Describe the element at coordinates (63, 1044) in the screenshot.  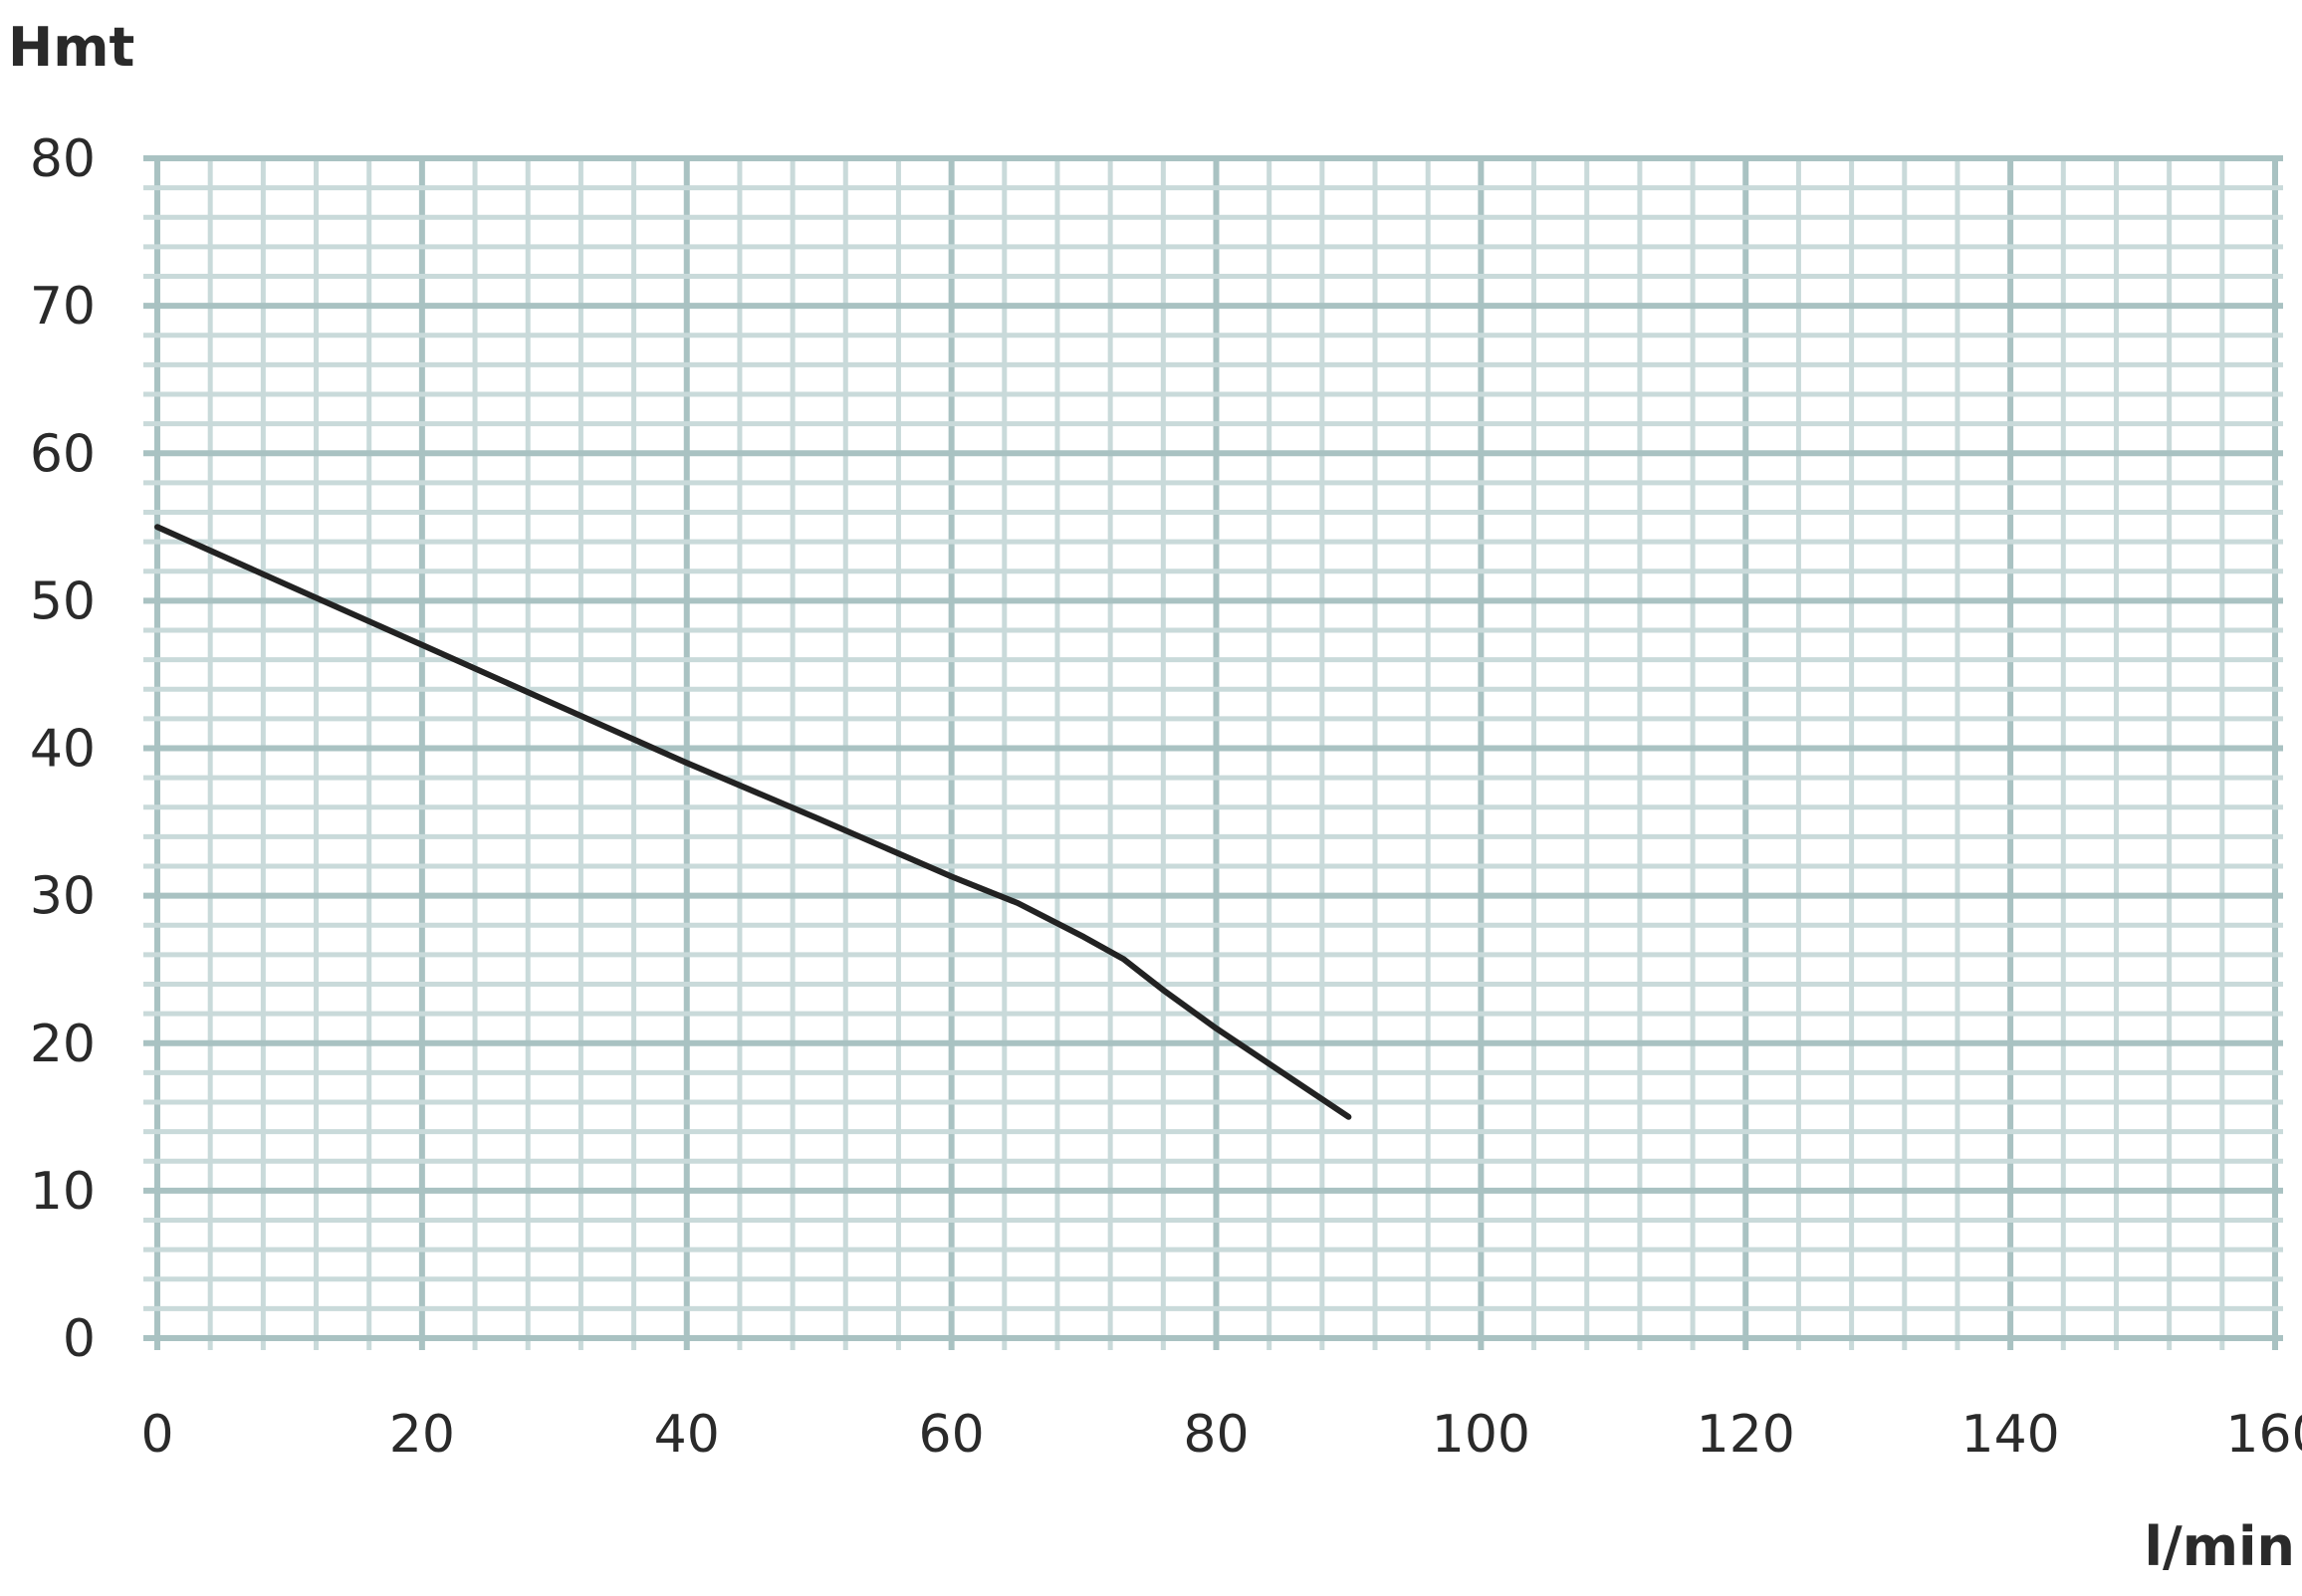
I see `y-tick-label: 20` at that location.